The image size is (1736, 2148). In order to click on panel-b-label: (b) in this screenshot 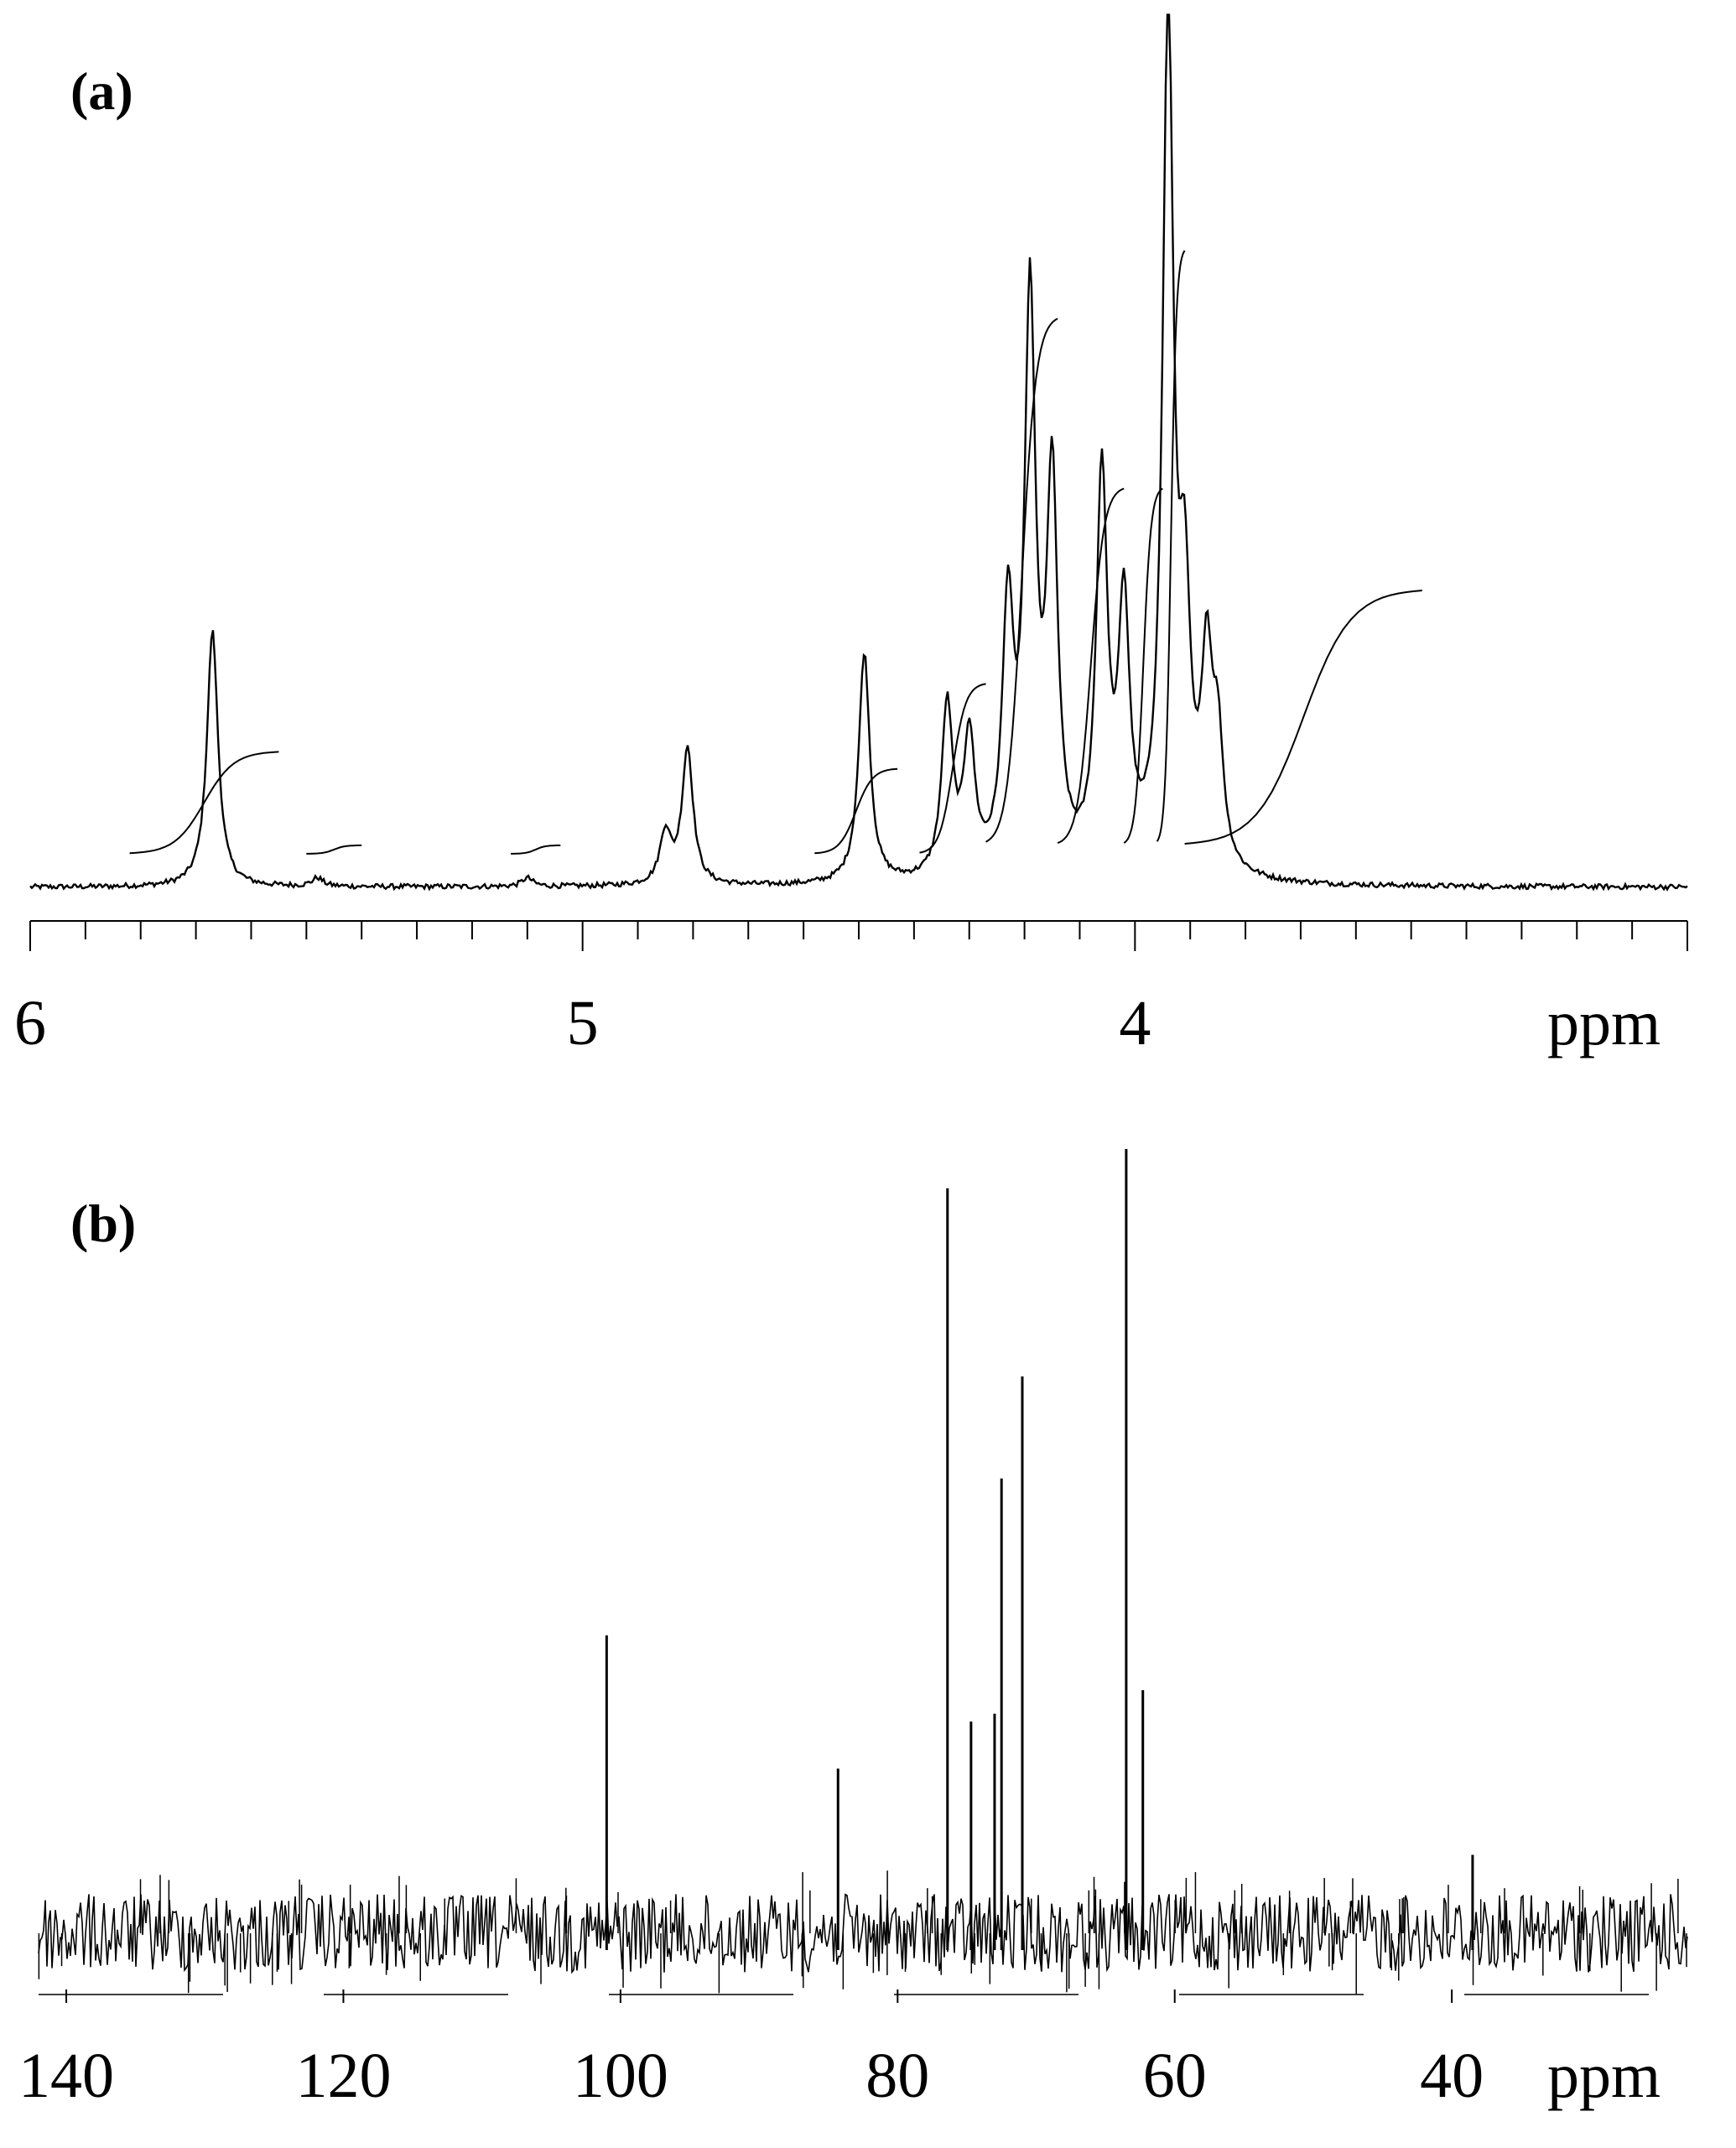, I will do `click(103, 1224)`.